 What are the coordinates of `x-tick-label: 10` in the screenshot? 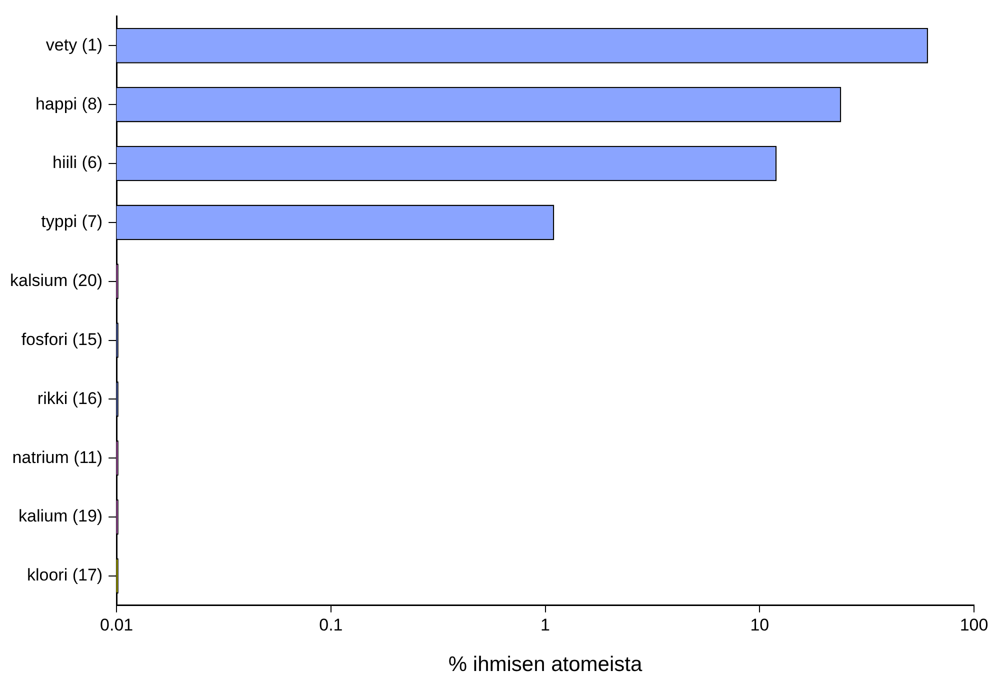 It's located at (760, 624).